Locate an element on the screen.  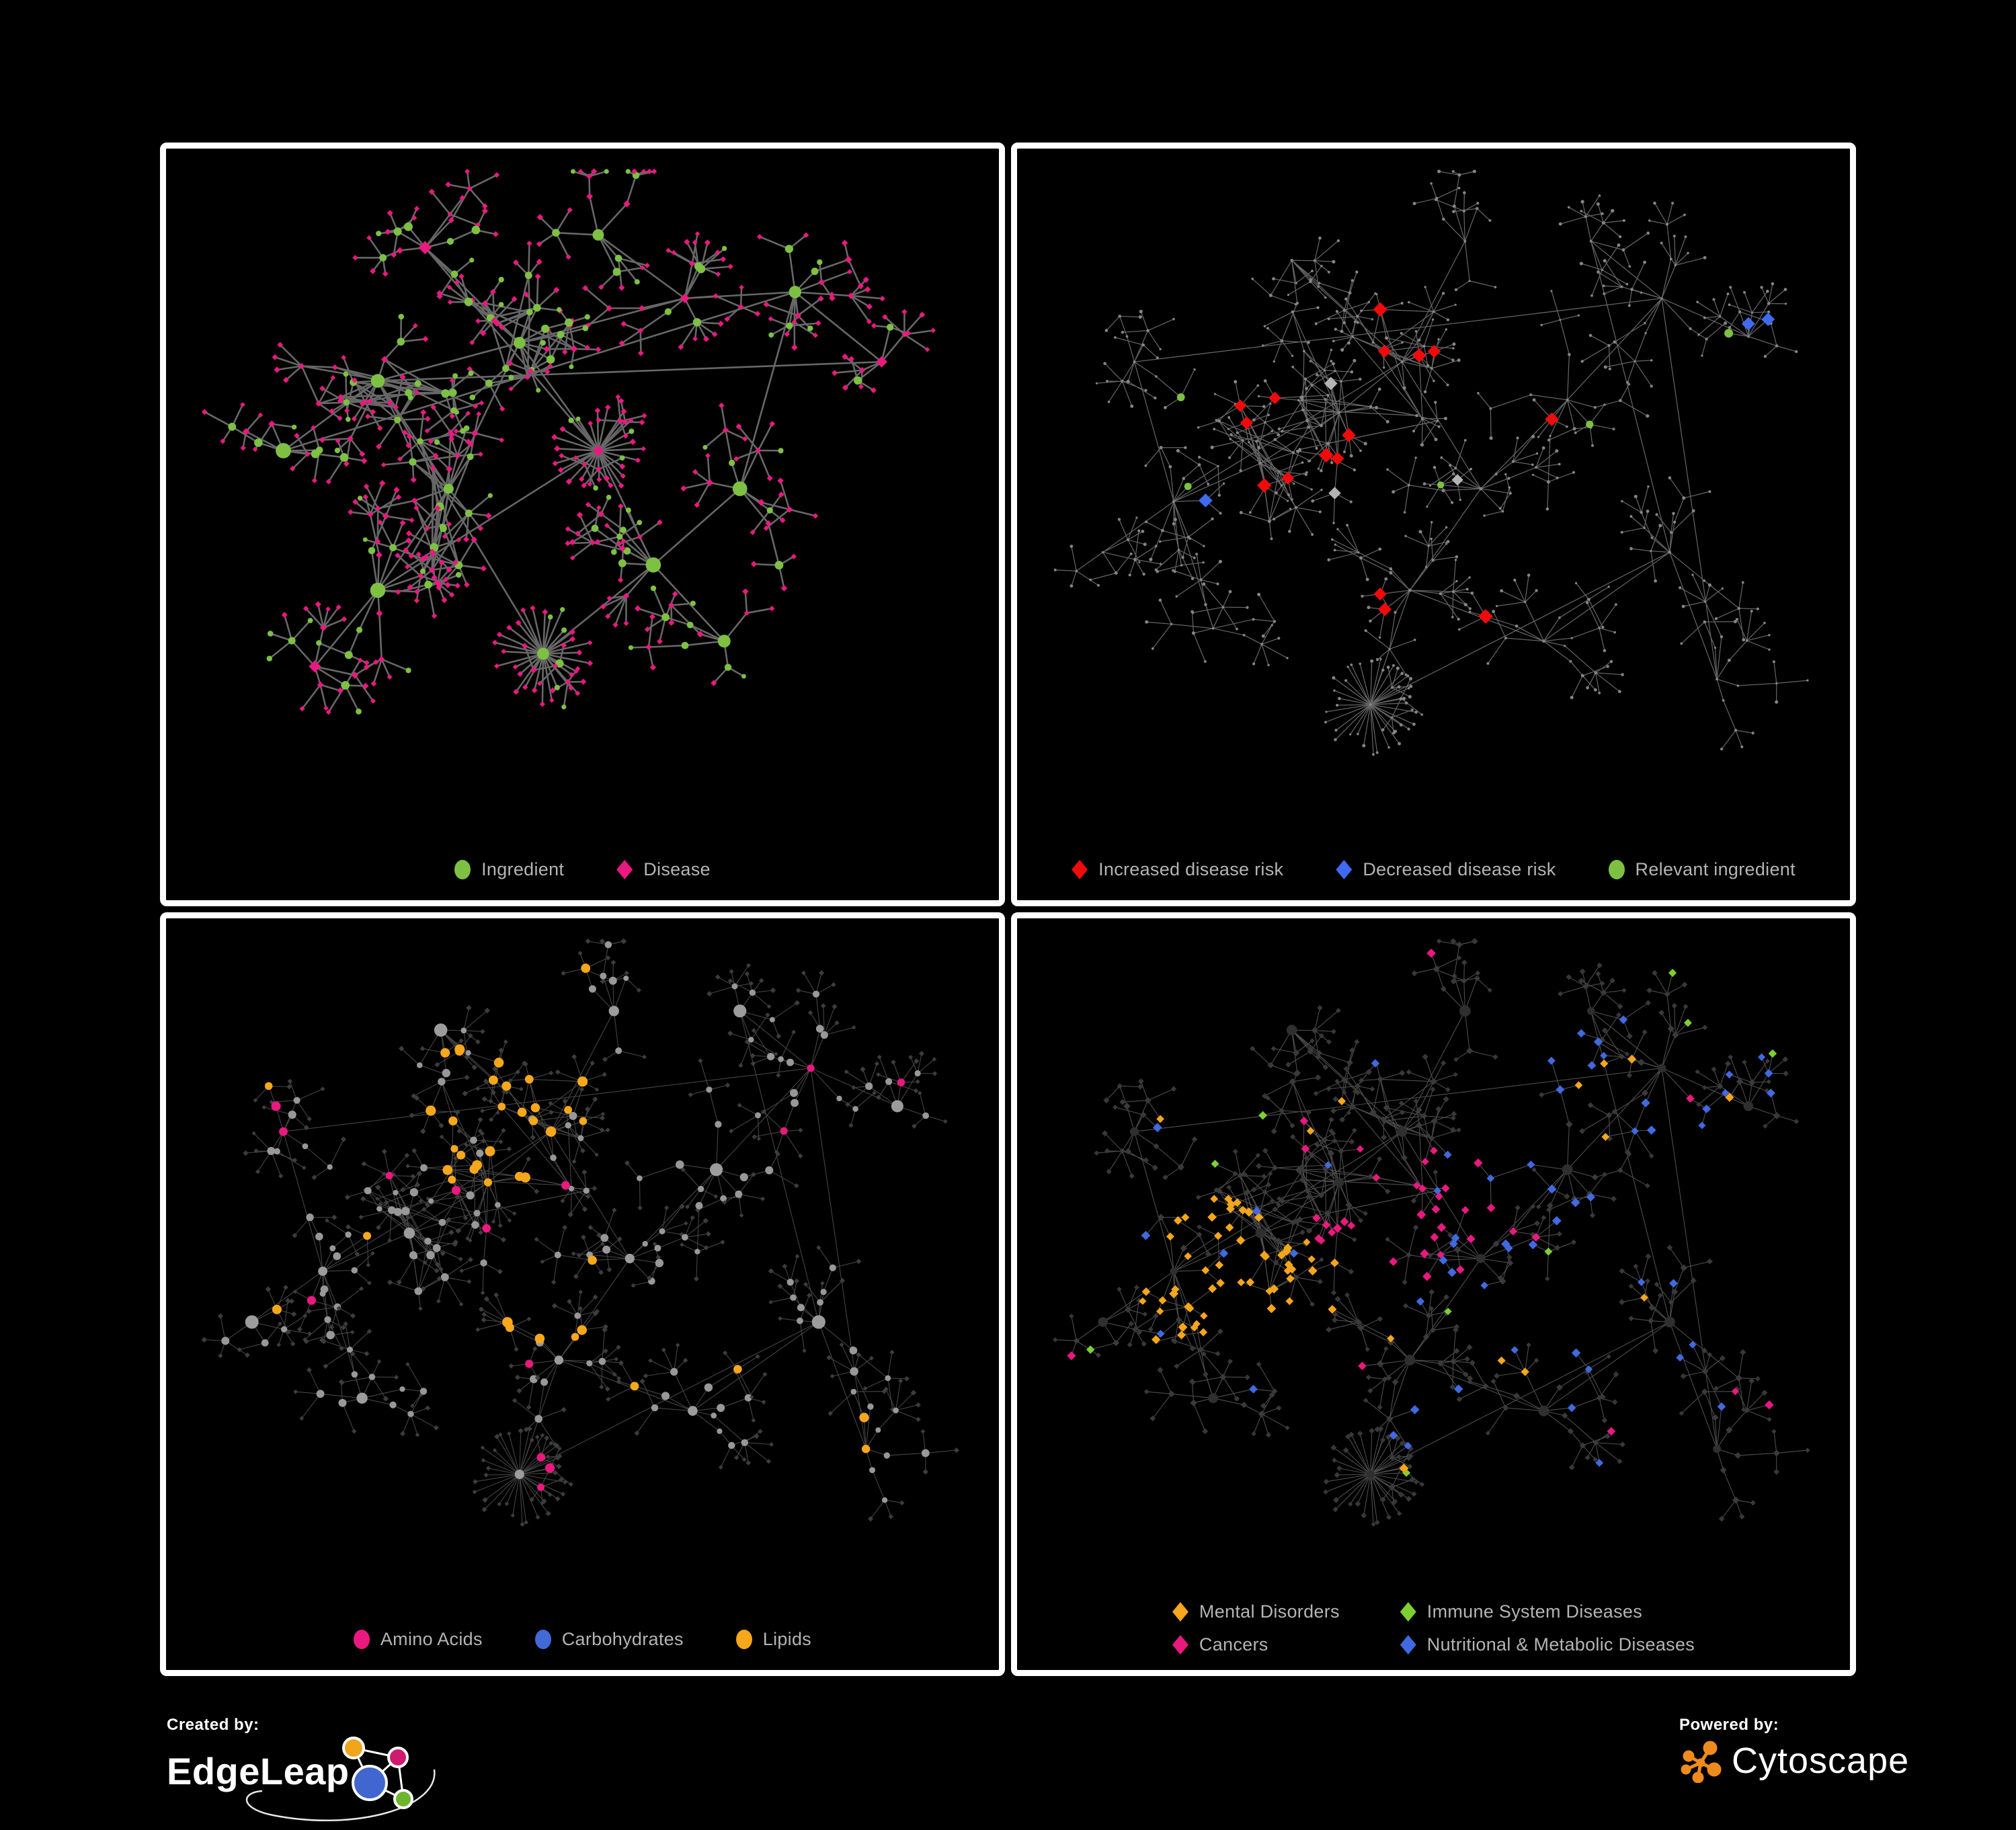
cytoscape-brand: Powered by: Cytoscape is located at coordinates (1794, 1750).